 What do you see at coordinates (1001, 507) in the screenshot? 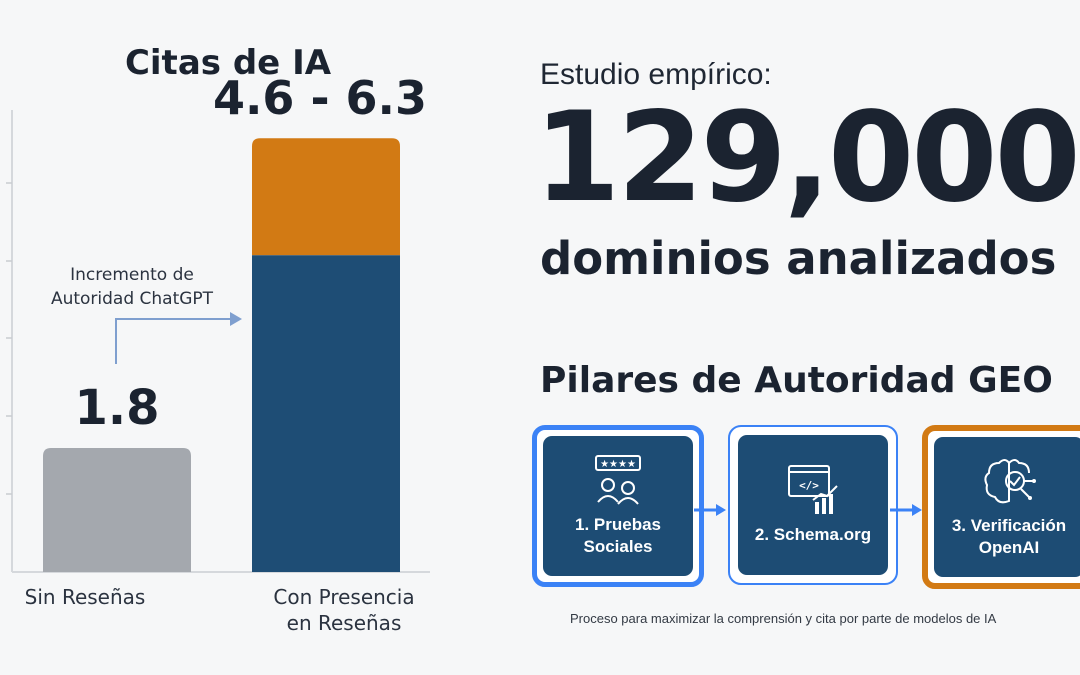
I see `pillar-step-openai: 3. Verificación OpenAI` at bounding box center [1001, 507].